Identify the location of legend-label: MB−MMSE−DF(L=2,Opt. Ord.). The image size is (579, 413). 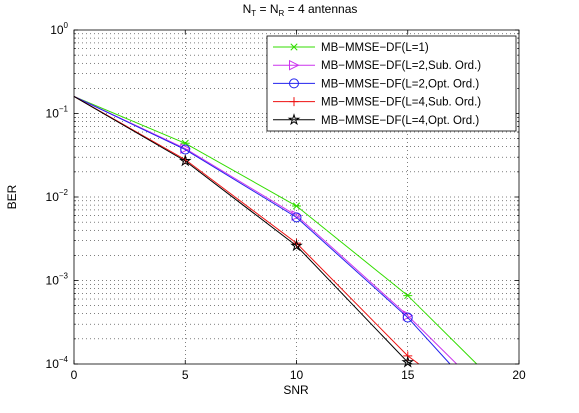
(400, 84).